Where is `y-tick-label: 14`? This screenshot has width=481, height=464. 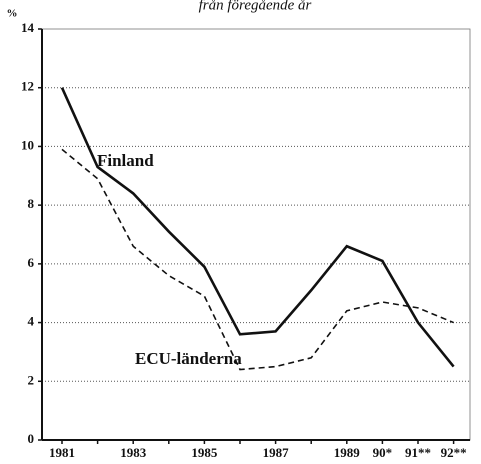 y-tick-label: 14 is located at coordinates (28, 27).